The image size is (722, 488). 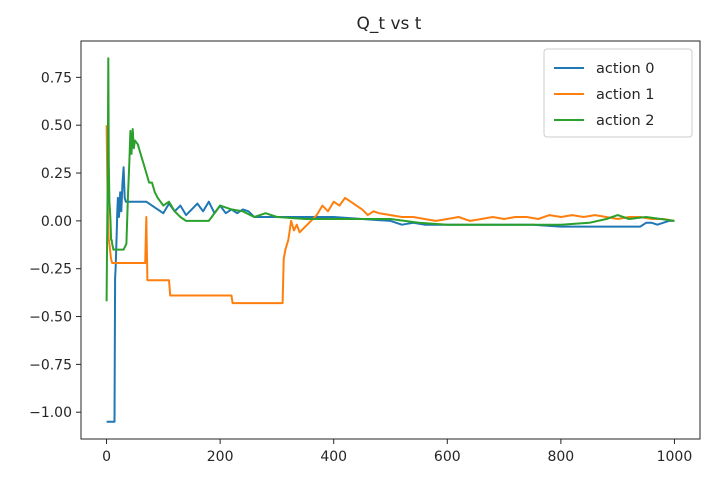 I want to click on x-tick-label: 200, so click(x=220, y=457).